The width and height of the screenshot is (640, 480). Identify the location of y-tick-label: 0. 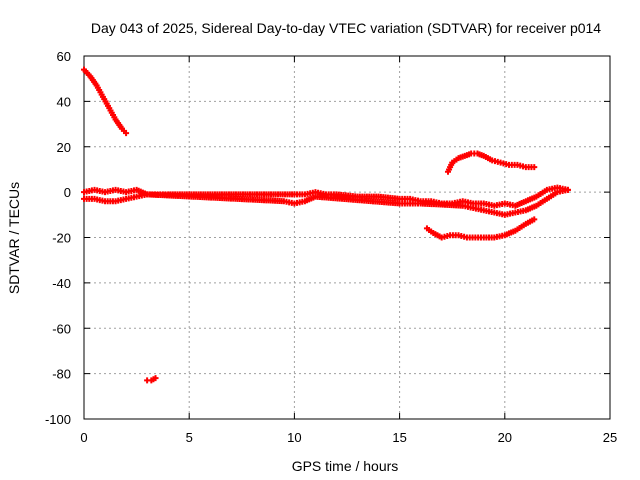
(67, 192).